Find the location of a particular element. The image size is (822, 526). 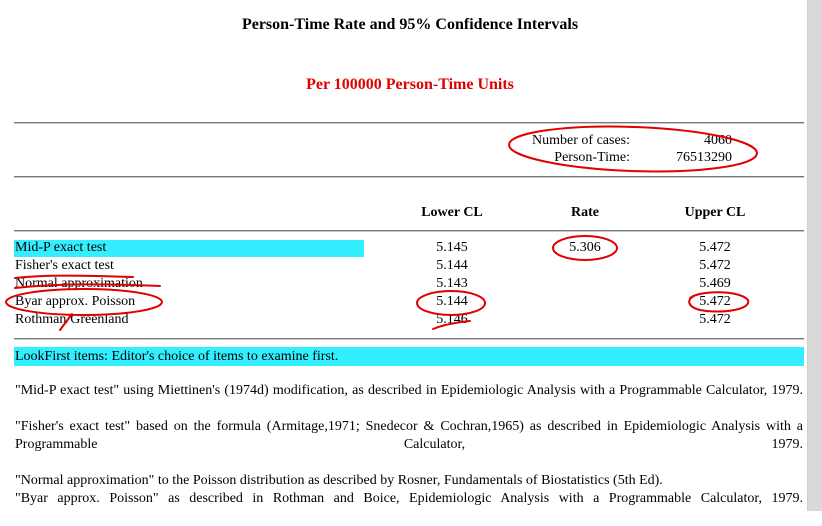

lower-cl-value: 5.143 is located at coordinates (452, 283).